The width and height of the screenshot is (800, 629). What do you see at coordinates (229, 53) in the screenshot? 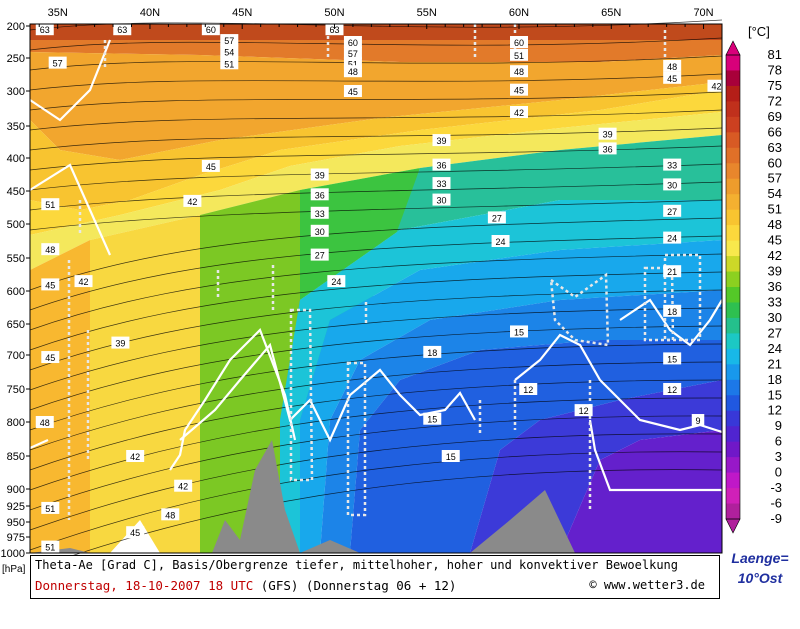
I see `contour-label: 54` at bounding box center [229, 53].